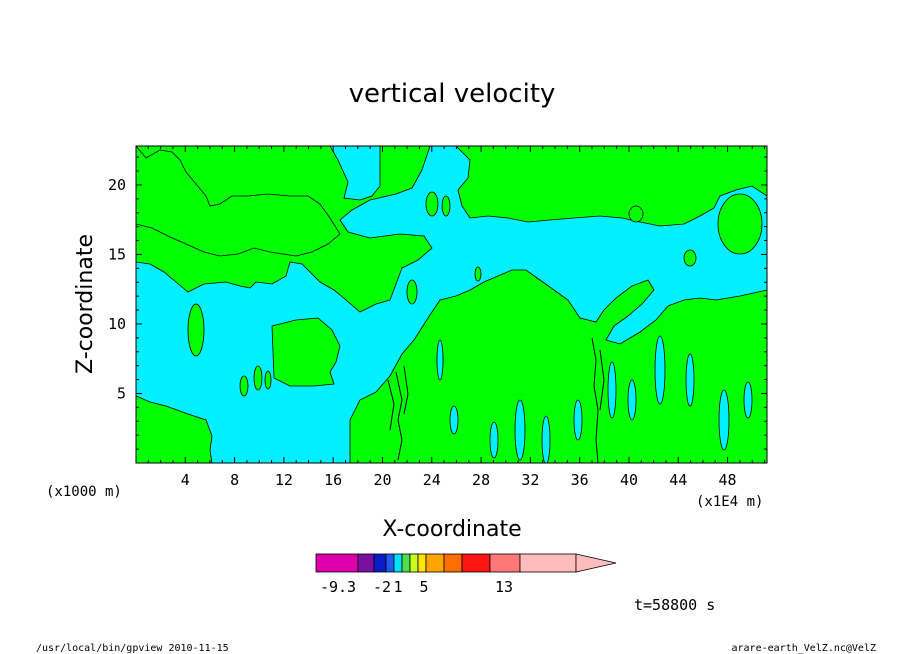  I want to click on negative-holes, so click(594, 399).